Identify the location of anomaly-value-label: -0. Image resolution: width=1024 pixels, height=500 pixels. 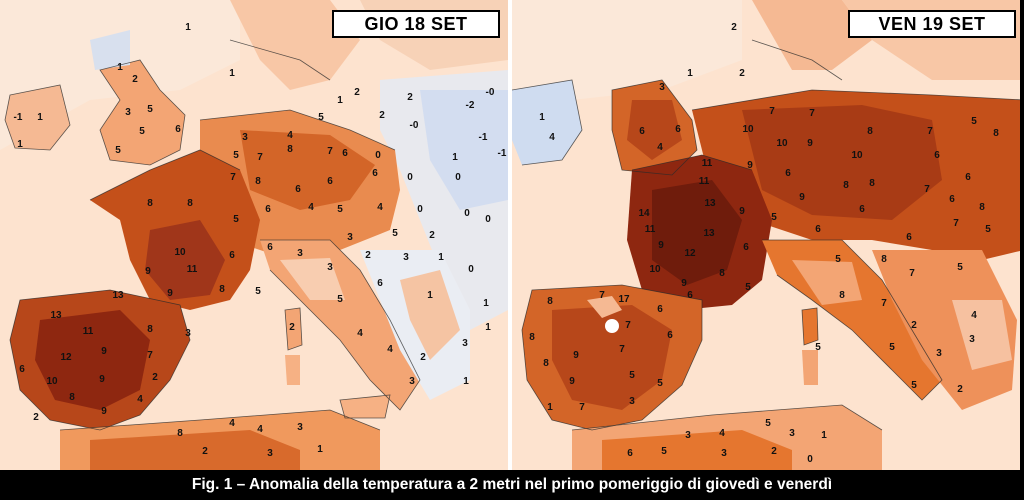
(490, 92).